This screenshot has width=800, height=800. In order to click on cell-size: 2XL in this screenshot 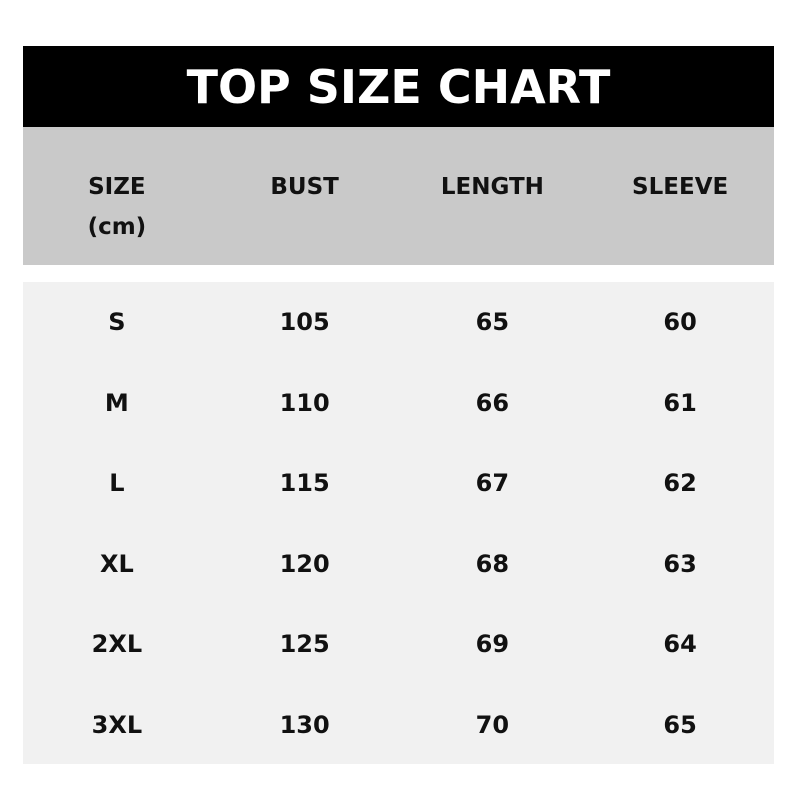, I will do `click(117, 644)`.